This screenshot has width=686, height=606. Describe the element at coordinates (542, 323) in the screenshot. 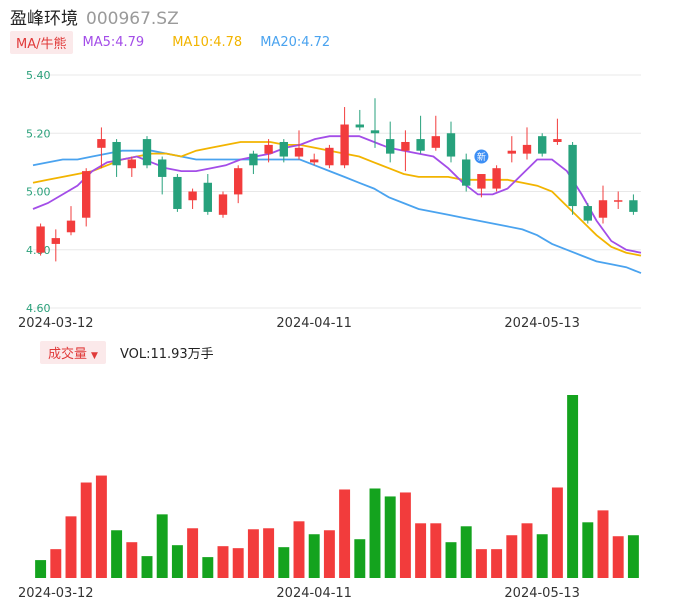

I see `price-date-label: 2024-05-13` at that location.